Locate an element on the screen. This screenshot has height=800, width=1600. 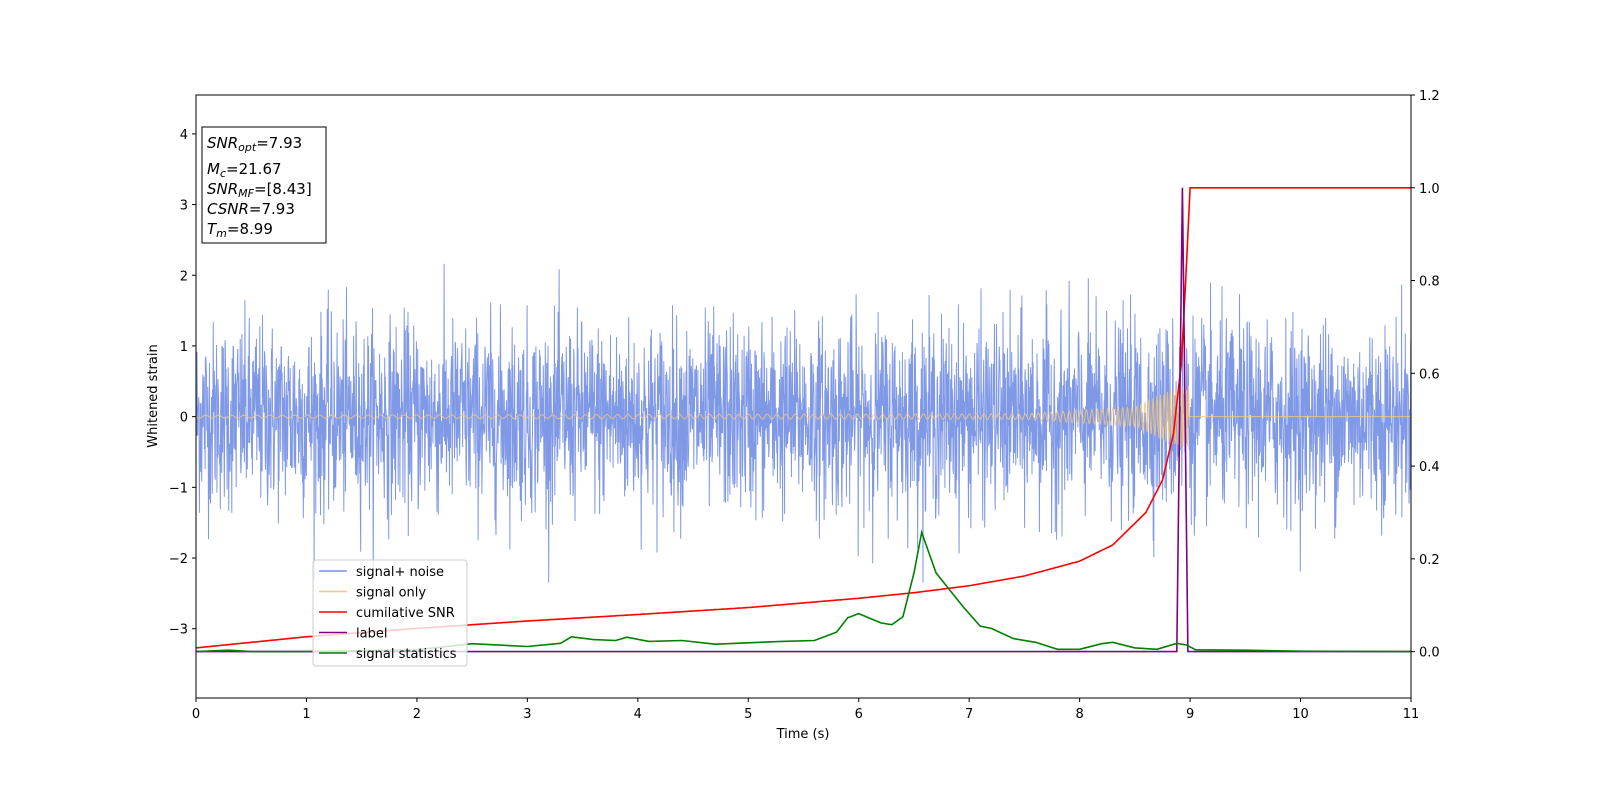
y-left-tick-label: 2 is located at coordinates (184, 276).